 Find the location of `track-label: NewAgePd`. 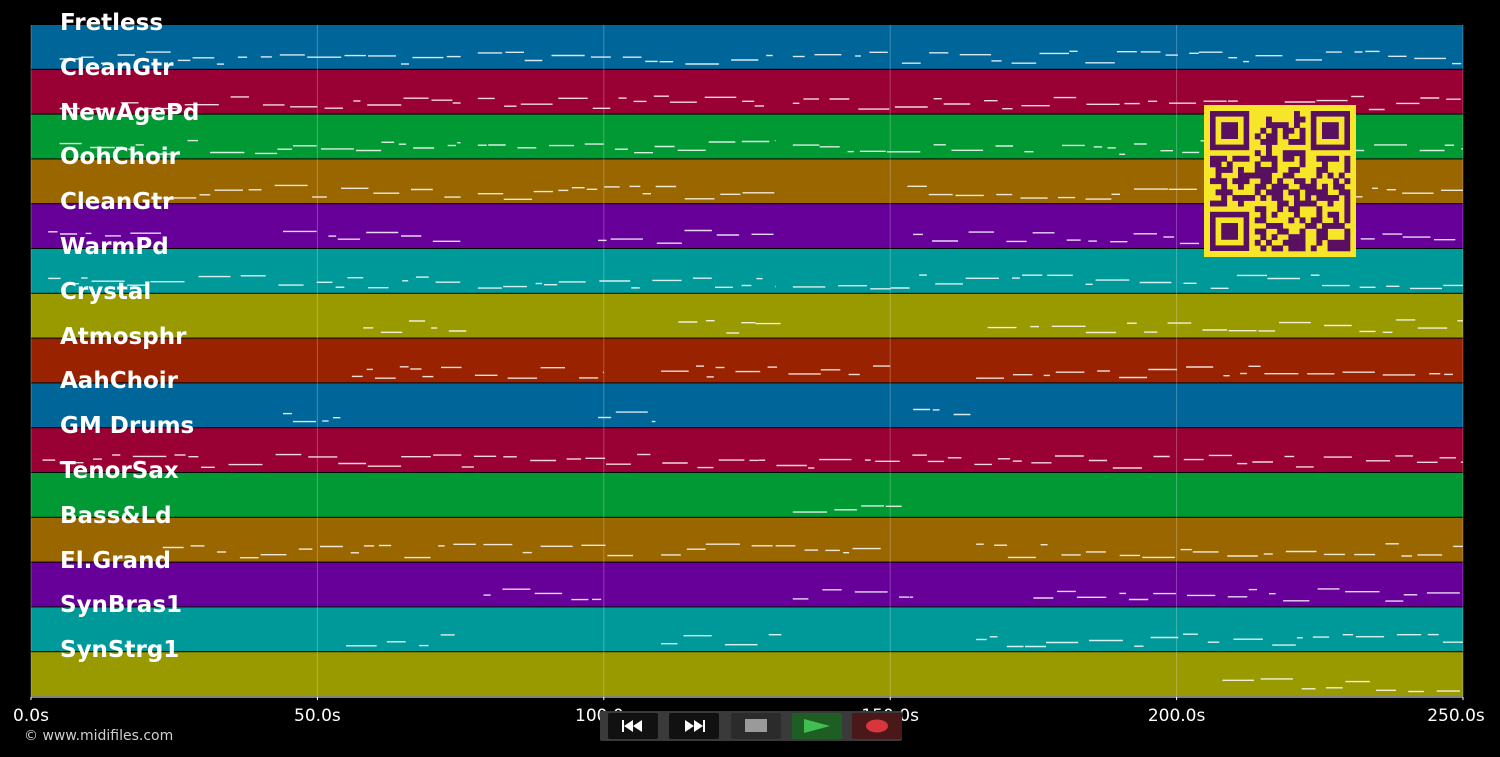

track-label: NewAgePd is located at coordinates (130, 112).